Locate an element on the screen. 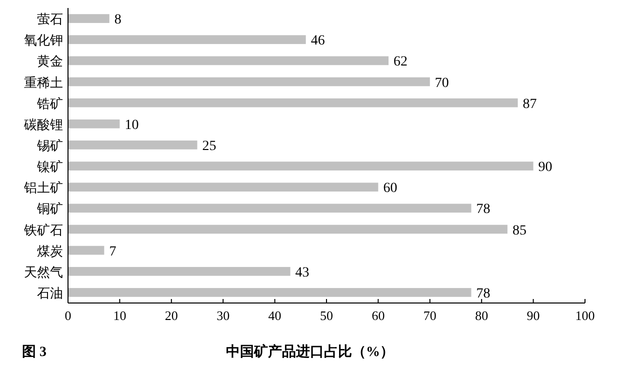 The width and height of the screenshot is (624, 370). x-tick-label: 10 is located at coordinates (119, 315).